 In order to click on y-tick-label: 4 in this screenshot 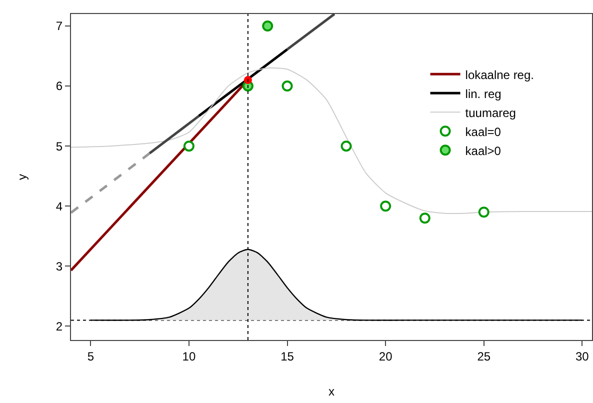, I will do `click(59, 206)`.